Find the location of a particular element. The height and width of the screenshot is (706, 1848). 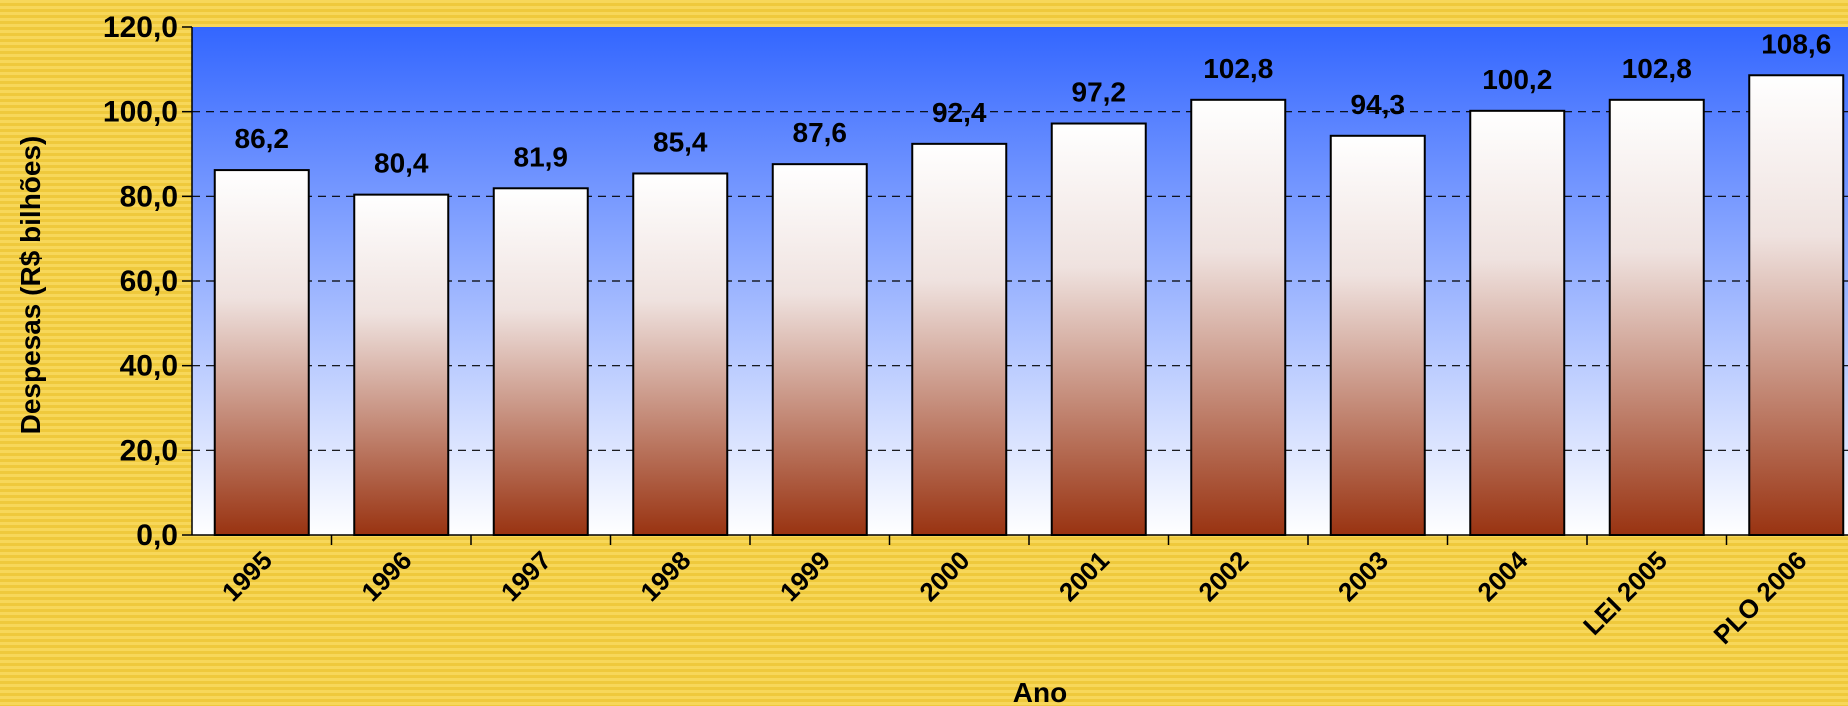

bar-value-label: 85,4 is located at coordinates (680, 141).